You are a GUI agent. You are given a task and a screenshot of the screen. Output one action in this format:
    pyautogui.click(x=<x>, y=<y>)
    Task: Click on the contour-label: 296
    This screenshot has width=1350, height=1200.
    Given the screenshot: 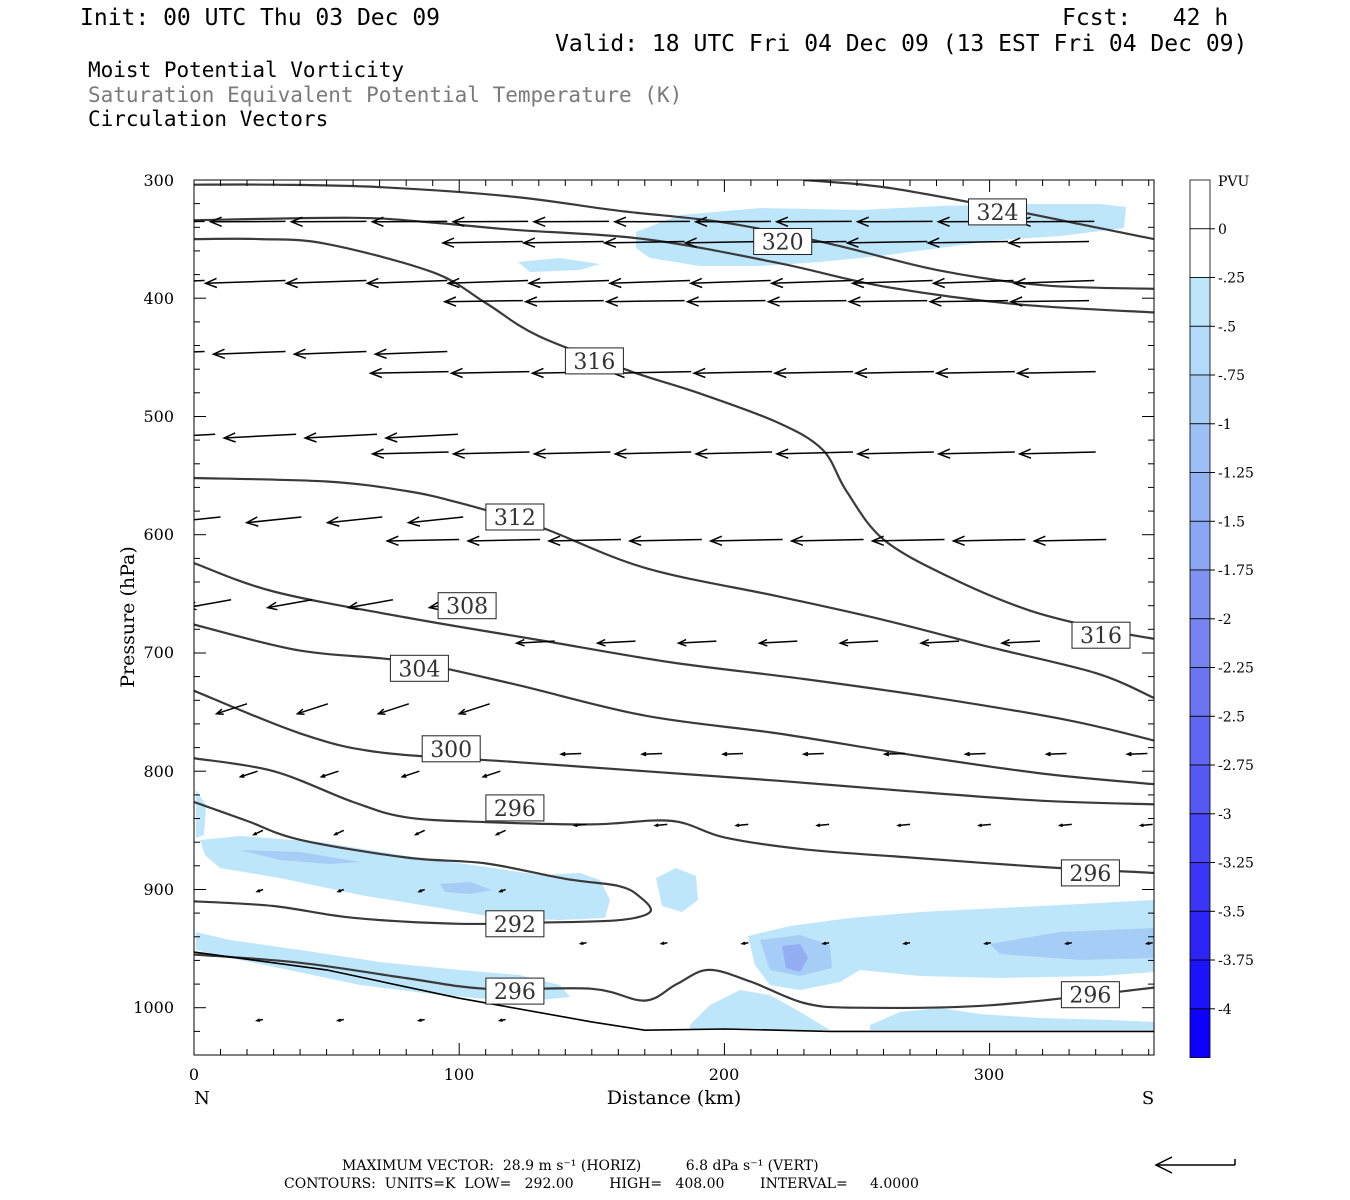 What is the action you would take?
    pyautogui.click(x=1090, y=995)
    